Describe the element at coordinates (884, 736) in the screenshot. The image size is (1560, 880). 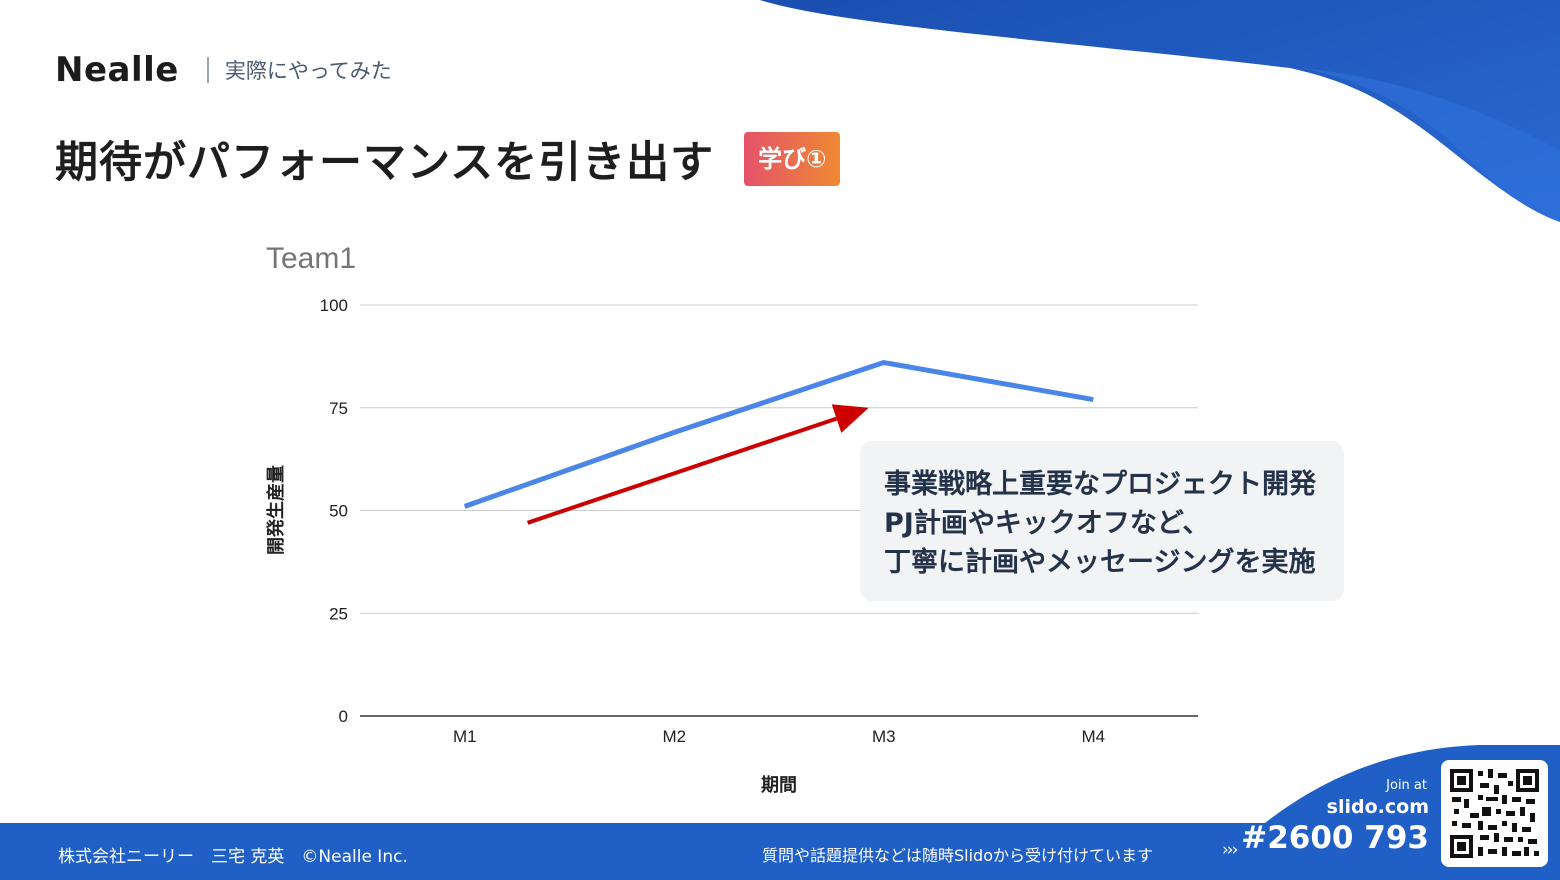
I see `x-tick-label: M3` at that location.